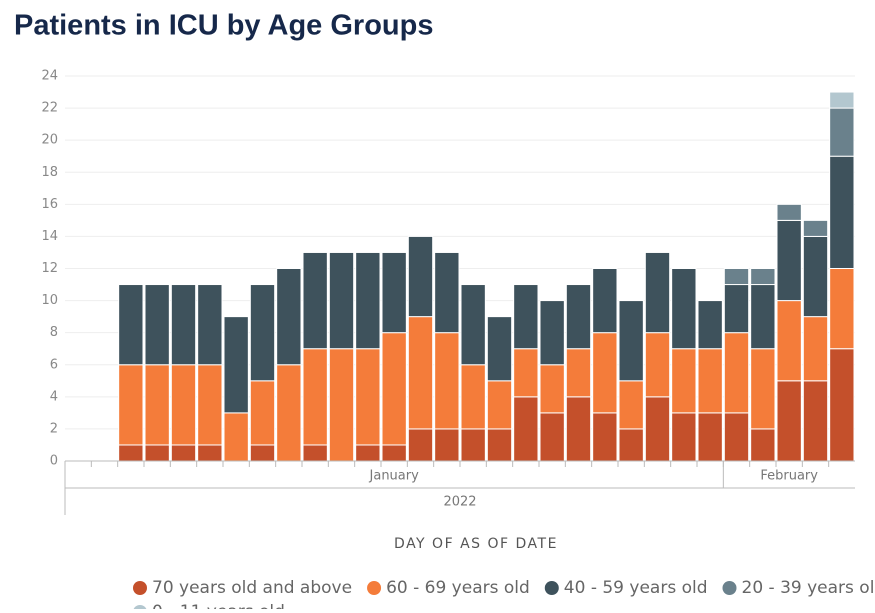 The image size is (875, 613). What do you see at coordinates (636, 588) in the screenshot?
I see `legend-label: 40 - 59 years old` at bounding box center [636, 588].